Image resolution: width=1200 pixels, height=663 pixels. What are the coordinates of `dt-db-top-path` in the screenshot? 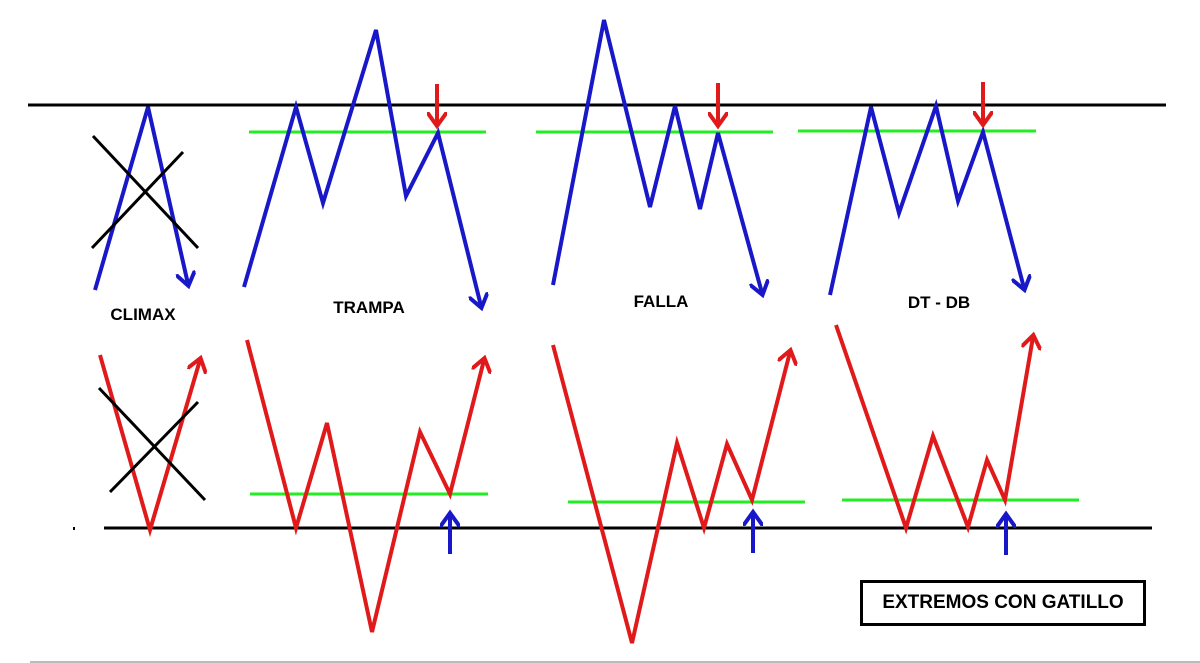 It's located at (926, 197).